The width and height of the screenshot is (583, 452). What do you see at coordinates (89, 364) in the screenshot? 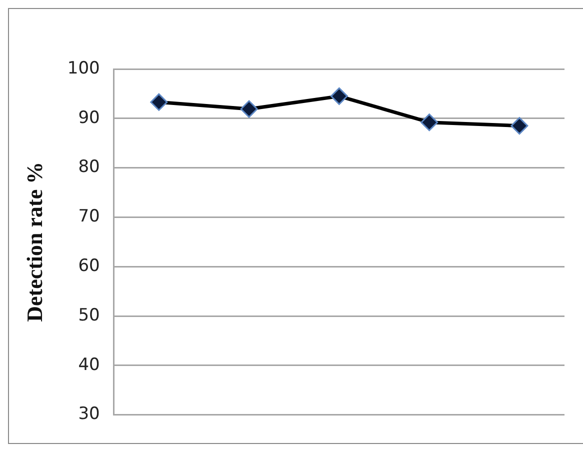
I see `y-tick-label: 40` at bounding box center [89, 364].